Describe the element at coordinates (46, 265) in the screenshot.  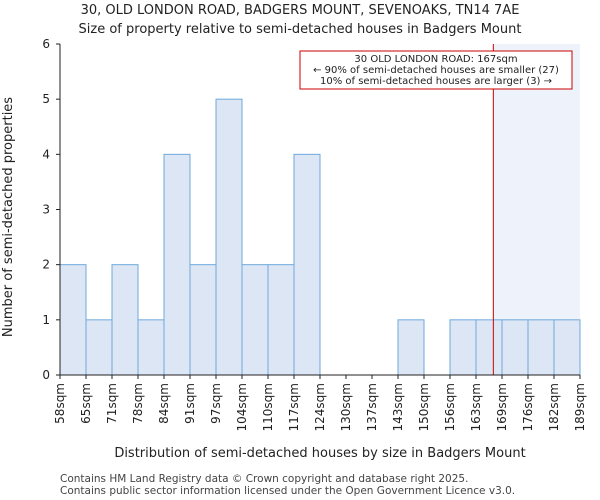
I see `y-tick-label: 2` at that location.